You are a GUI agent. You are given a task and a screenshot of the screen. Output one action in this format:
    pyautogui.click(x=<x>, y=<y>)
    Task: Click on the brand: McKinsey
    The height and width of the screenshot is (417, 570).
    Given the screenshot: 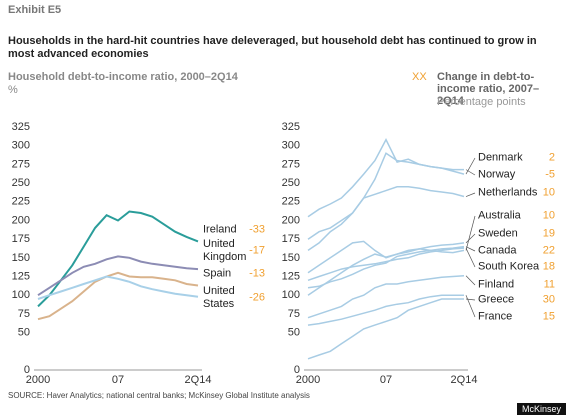 What is the action you would take?
    pyautogui.click(x=541, y=409)
    